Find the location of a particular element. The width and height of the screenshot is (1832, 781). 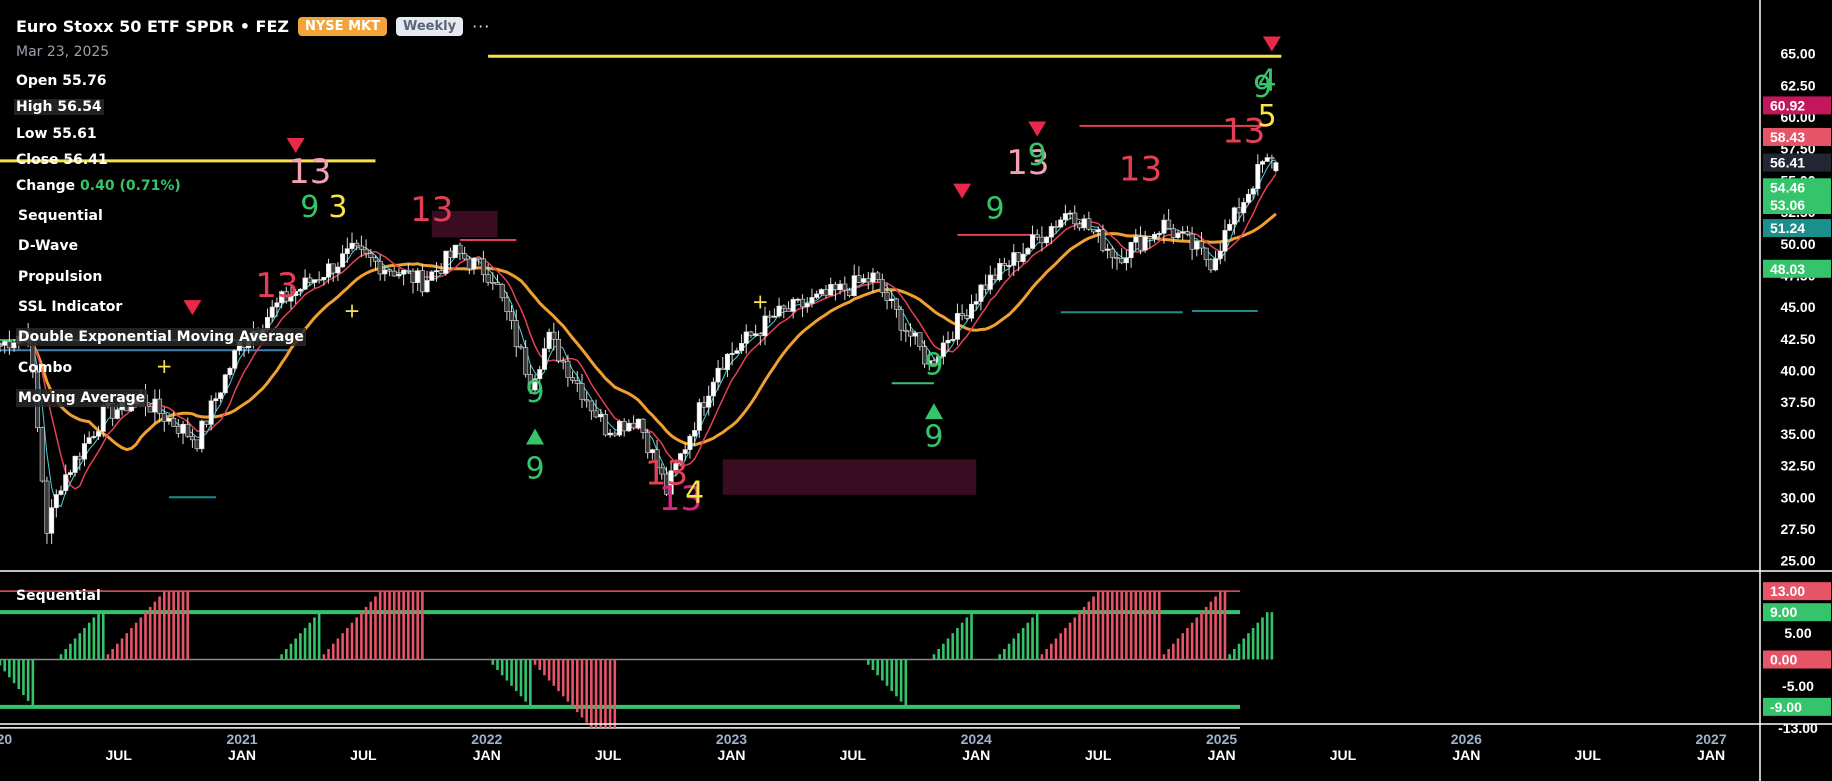

price-tick-label: 40.00 is located at coordinates (1797, 371).